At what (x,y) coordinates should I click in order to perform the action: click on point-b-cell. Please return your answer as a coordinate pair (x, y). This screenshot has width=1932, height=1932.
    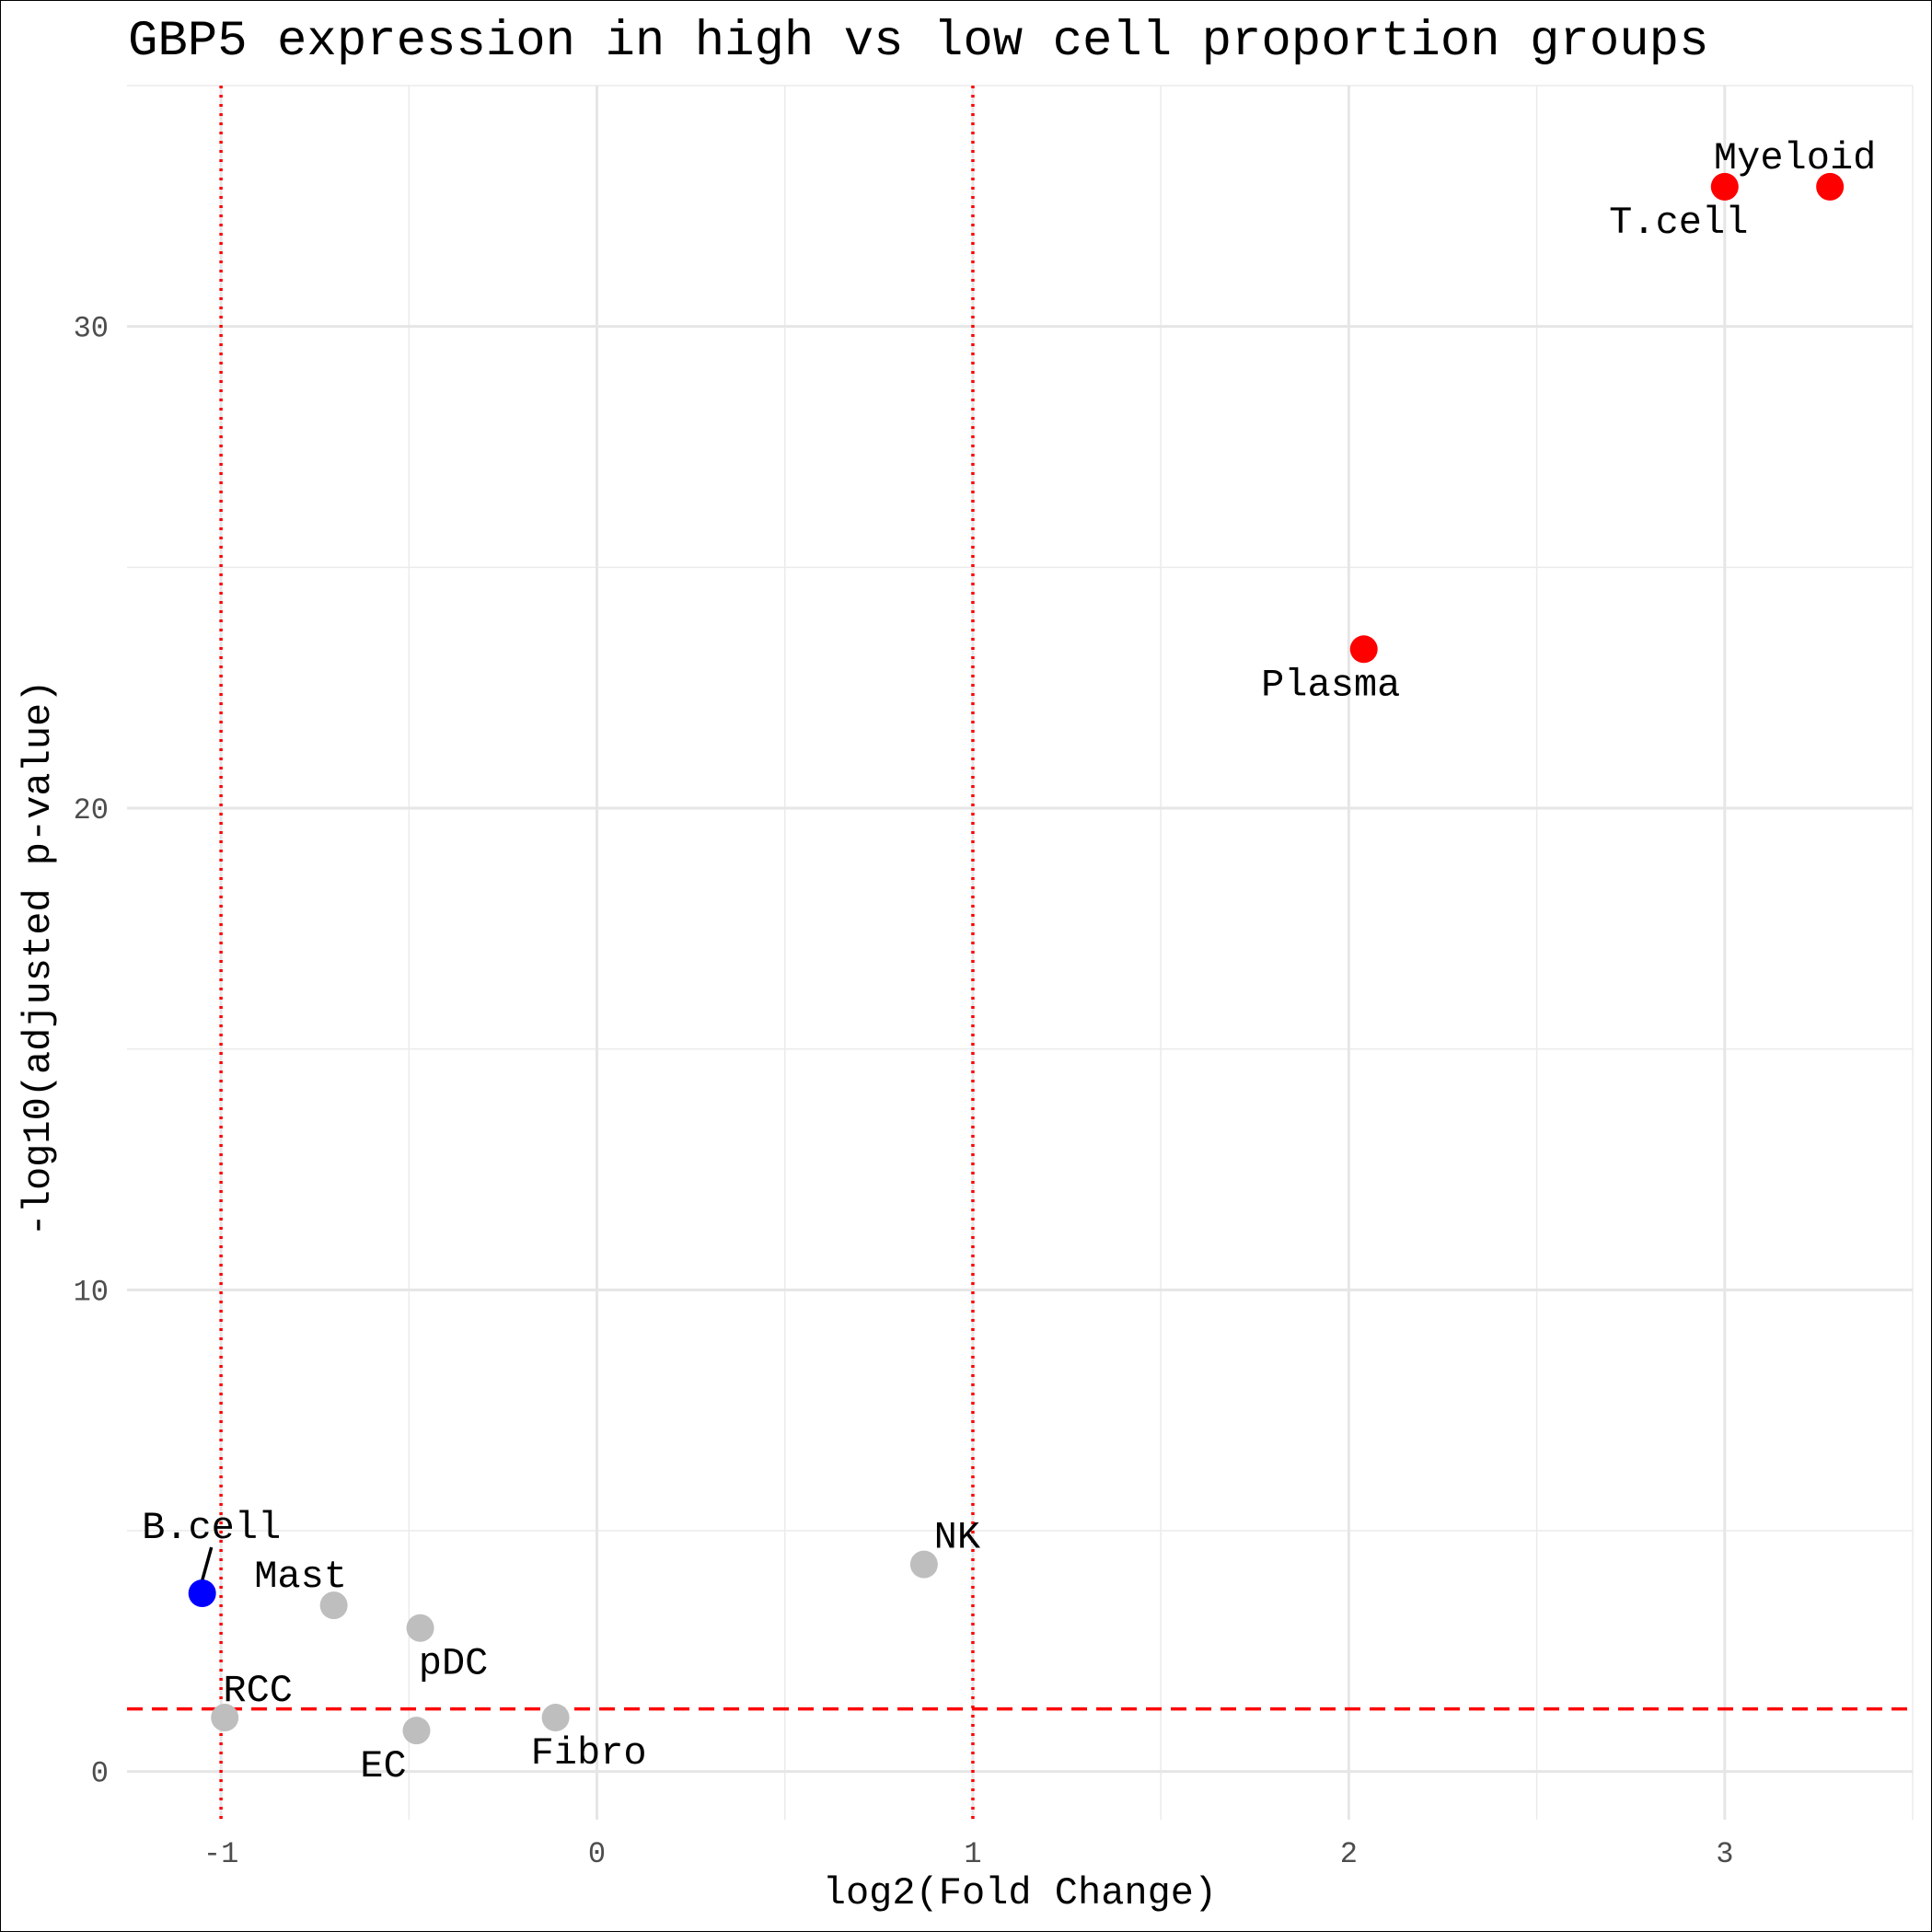
    Looking at the image, I should click on (202, 1594).